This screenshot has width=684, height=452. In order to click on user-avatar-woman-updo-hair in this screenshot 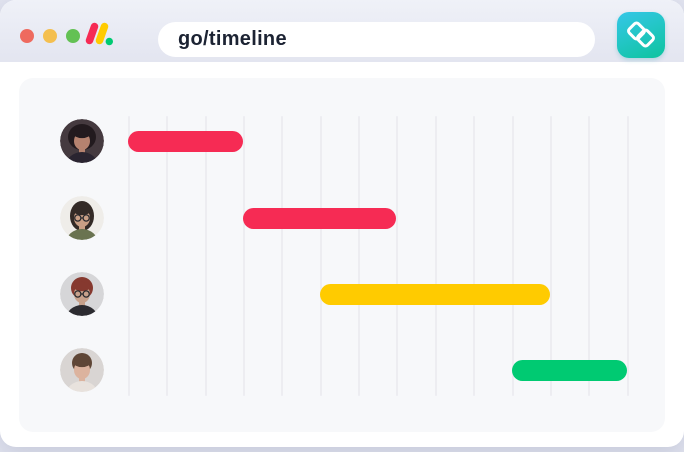, I will do `click(82, 370)`.